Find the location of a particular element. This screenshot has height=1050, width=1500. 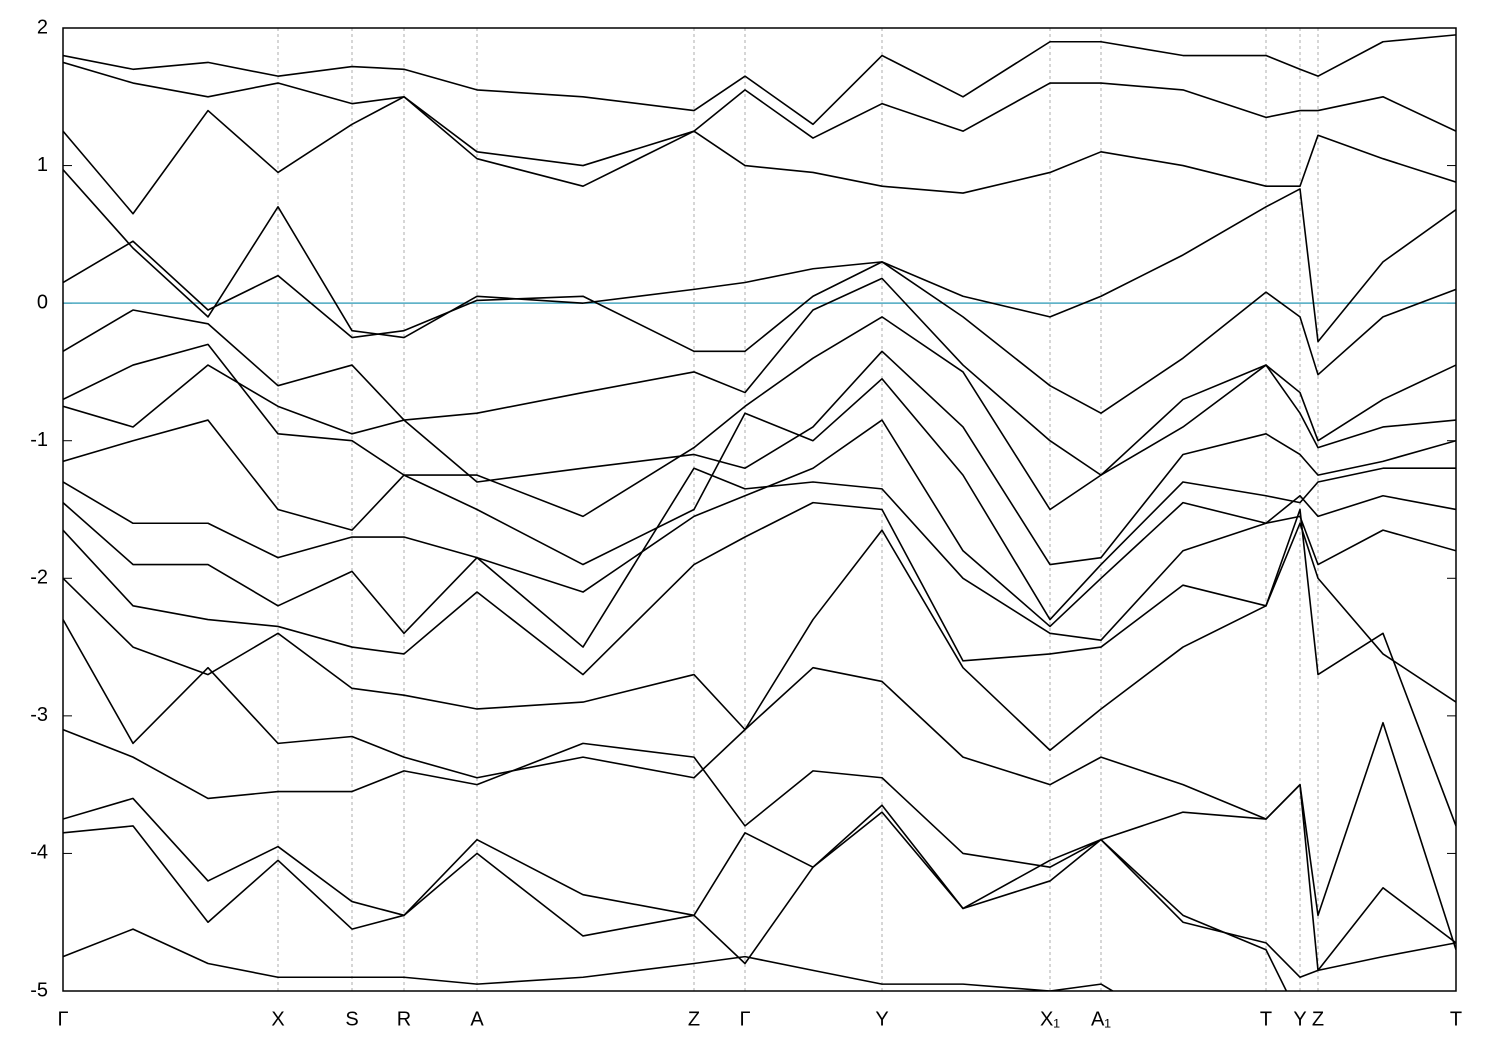

y-tick-label: 0 is located at coordinates (42, 302).